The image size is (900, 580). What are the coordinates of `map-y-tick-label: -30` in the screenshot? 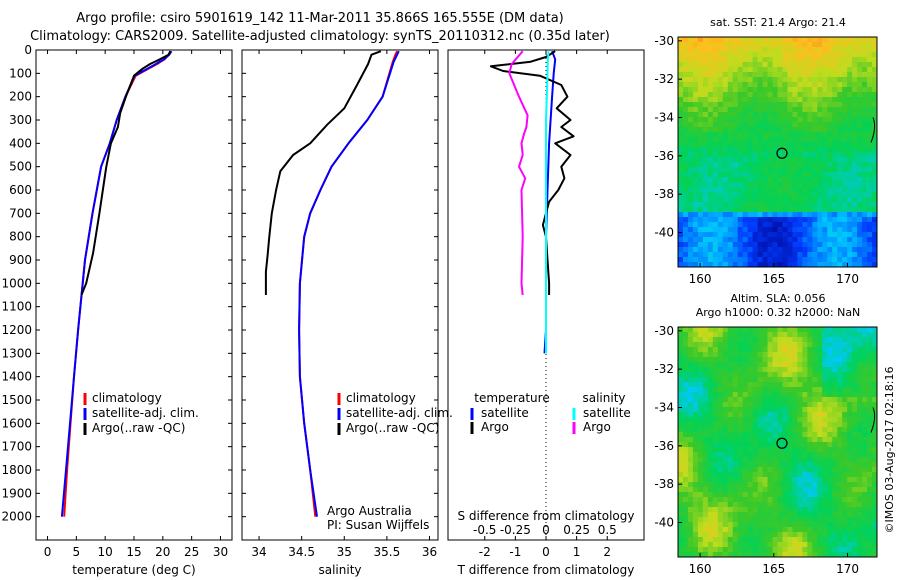 It's located at (664, 41).